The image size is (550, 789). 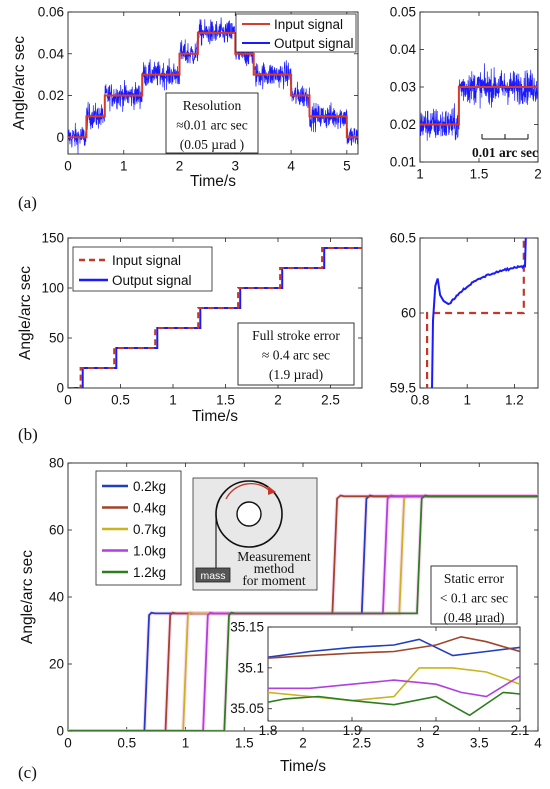 I want to click on rotation-arrow, so click(x=248, y=491).